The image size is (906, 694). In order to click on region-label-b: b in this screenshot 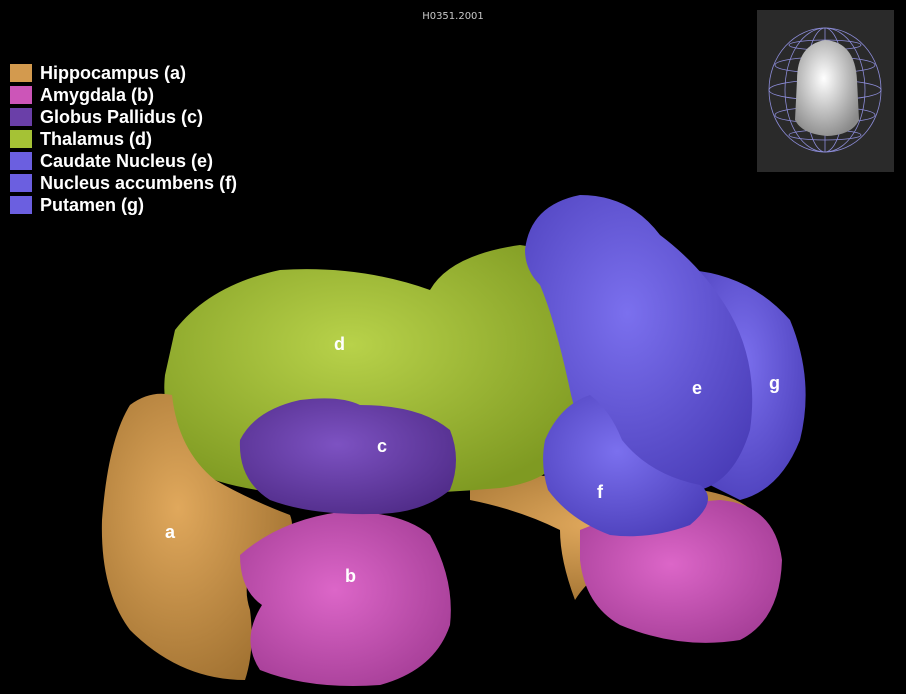, I will do `click(350, 576)`.